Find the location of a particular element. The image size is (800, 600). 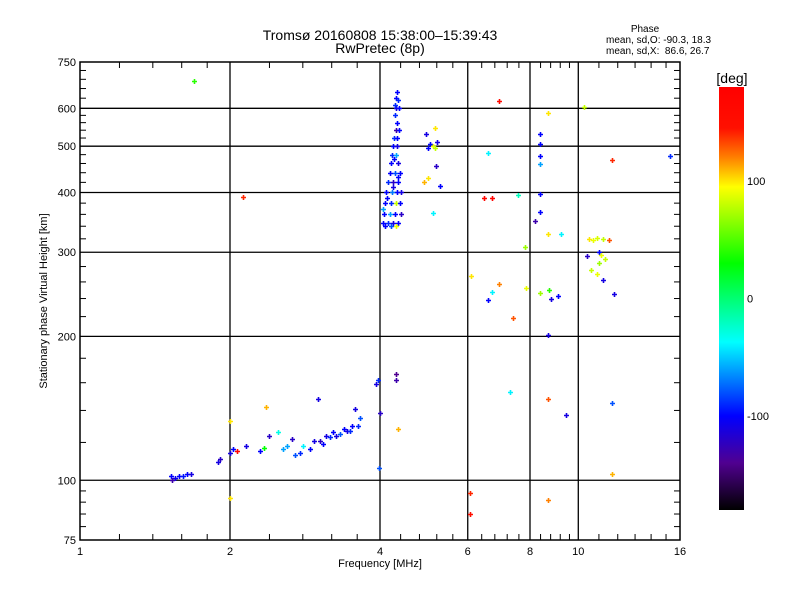

y-tick-label: 300 is located at coordinates (67, 253).